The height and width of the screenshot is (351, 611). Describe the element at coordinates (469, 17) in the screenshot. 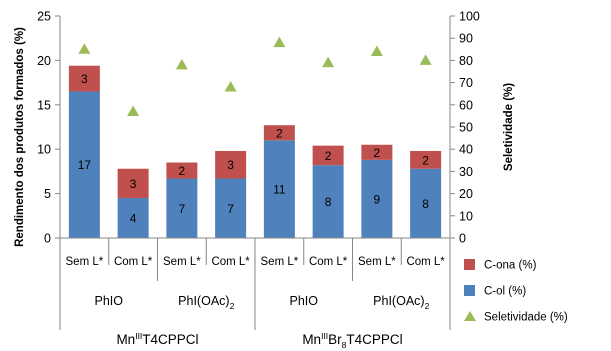

I see `y2-tick-label: 100` at that location.